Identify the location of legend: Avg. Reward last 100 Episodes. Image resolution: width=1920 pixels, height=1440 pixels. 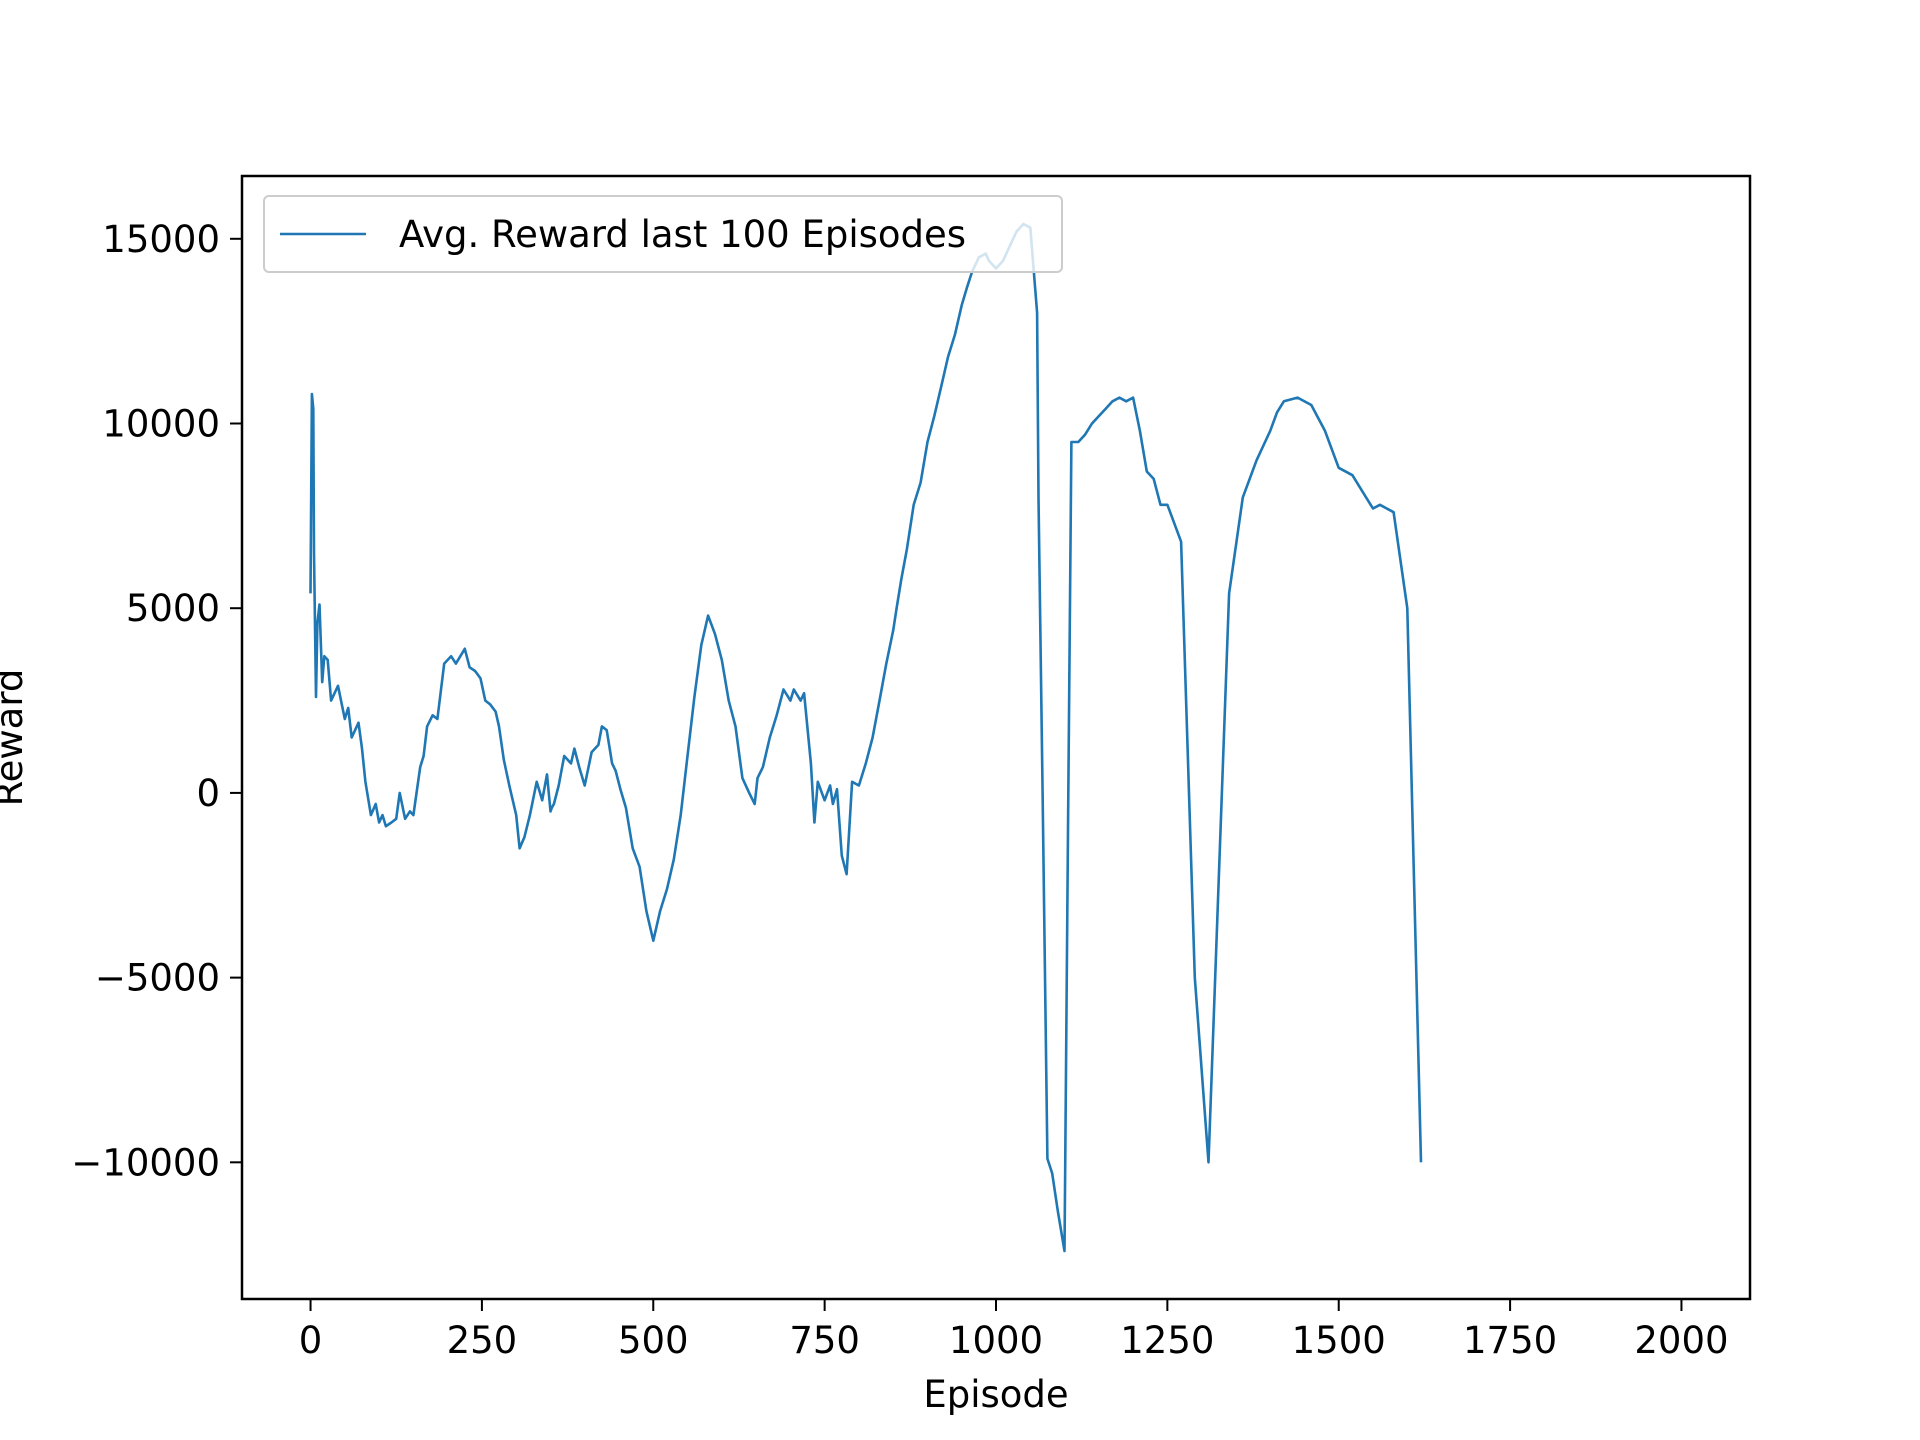
(663, 234).